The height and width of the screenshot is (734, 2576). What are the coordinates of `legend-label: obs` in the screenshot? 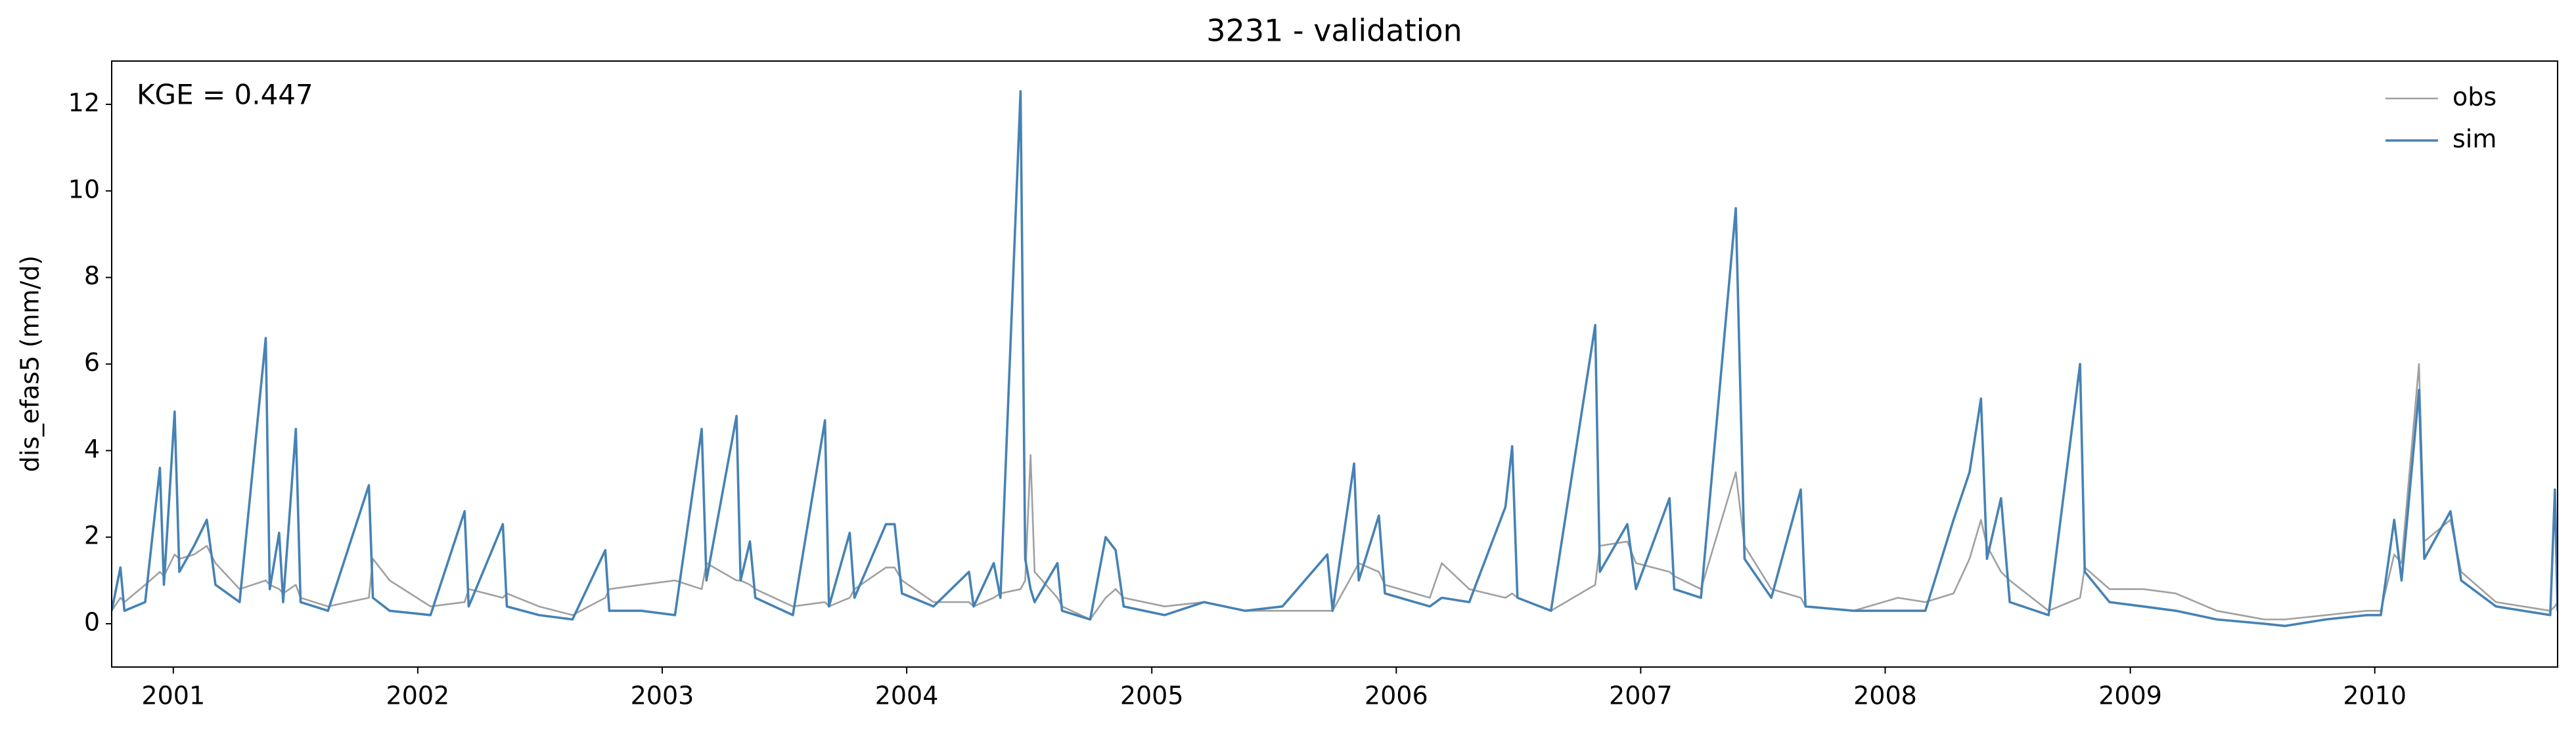 It's located at (2474, 97).